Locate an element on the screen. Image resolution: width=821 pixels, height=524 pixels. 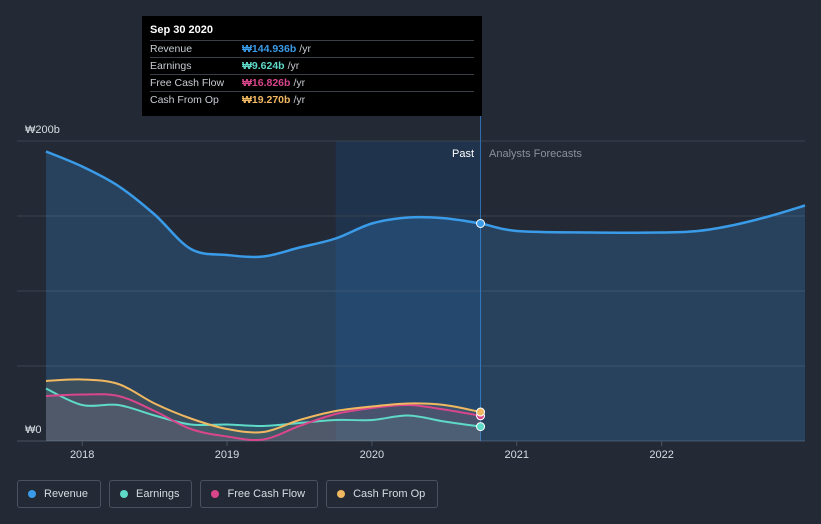
tooltip-label: Free Cash Flow is located at coordinates (187, 83).